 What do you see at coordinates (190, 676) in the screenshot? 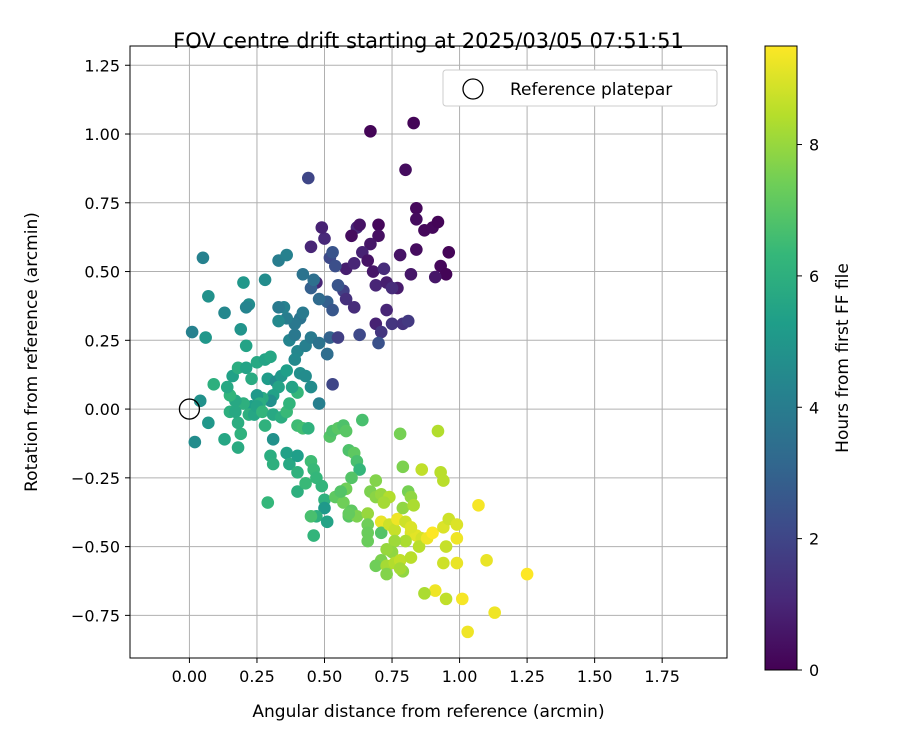
I see `x-tick-label: 0.00` at bounding box center [190, 676].